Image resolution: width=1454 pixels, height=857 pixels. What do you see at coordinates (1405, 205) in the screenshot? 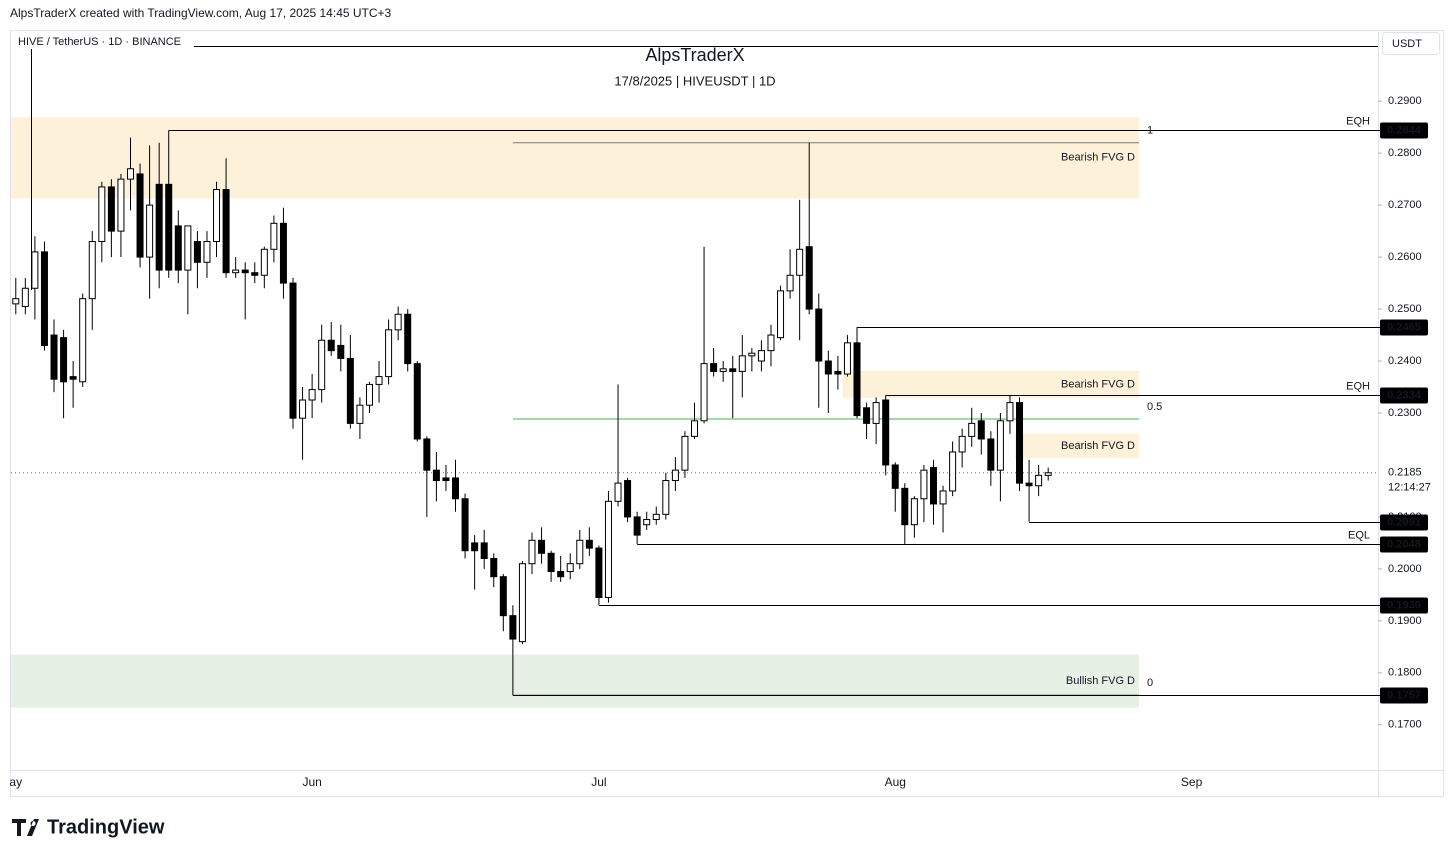
I see `y-tick-label: 0.2700` at bounding box center [1405, 205].